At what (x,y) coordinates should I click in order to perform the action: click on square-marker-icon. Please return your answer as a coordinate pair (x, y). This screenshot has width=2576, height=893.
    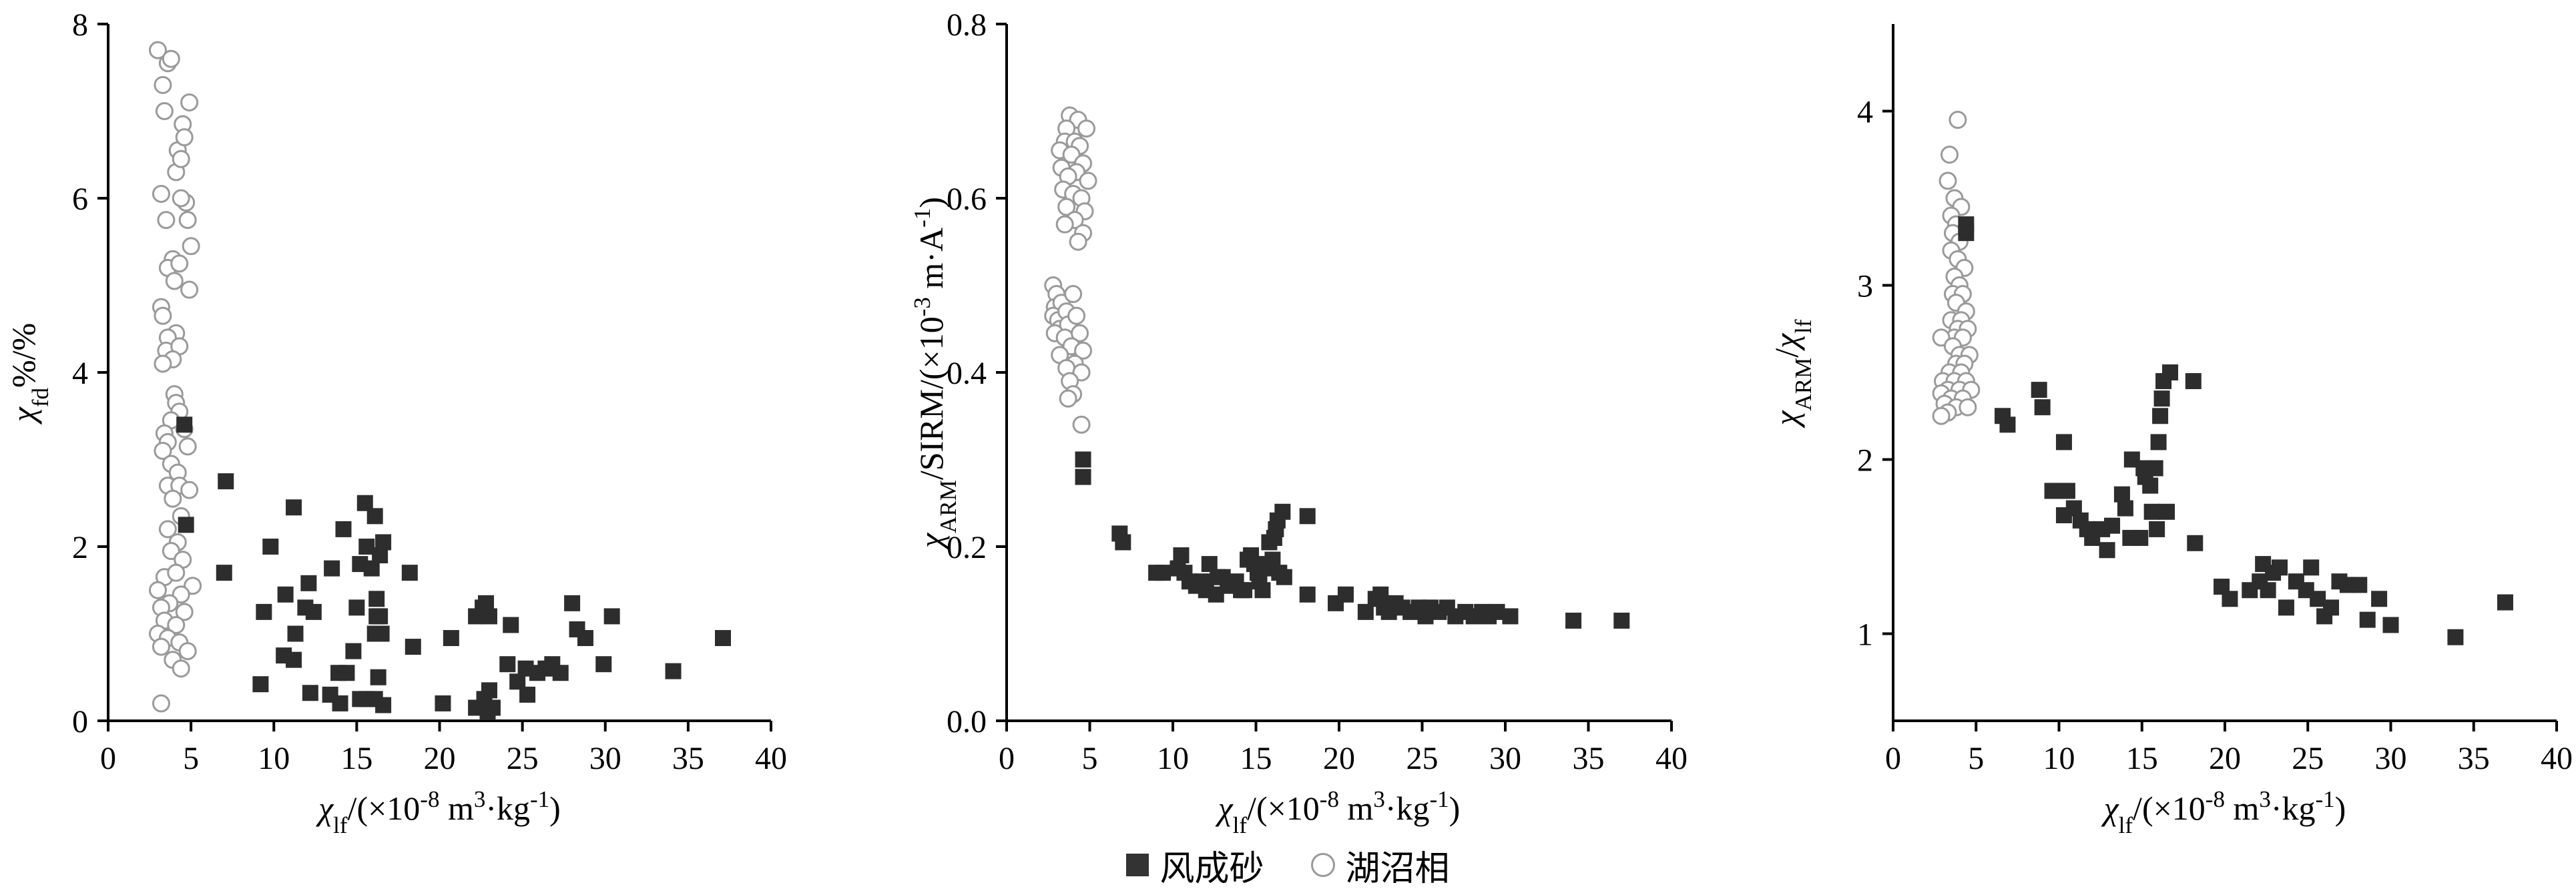
    Looking at the image, I should click on (1137, 865).